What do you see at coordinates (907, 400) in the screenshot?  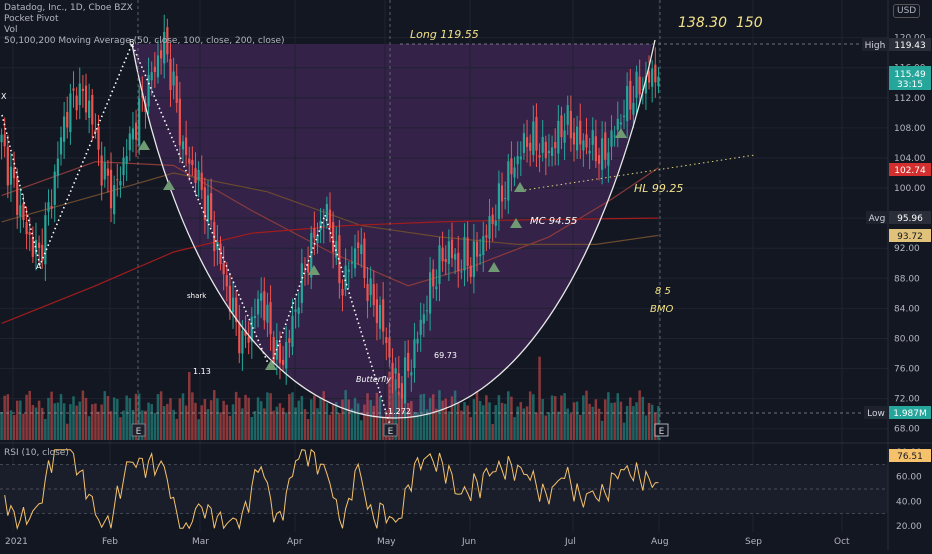 I see `price-tick-label: 72.00` at bounding box center [907, 400].